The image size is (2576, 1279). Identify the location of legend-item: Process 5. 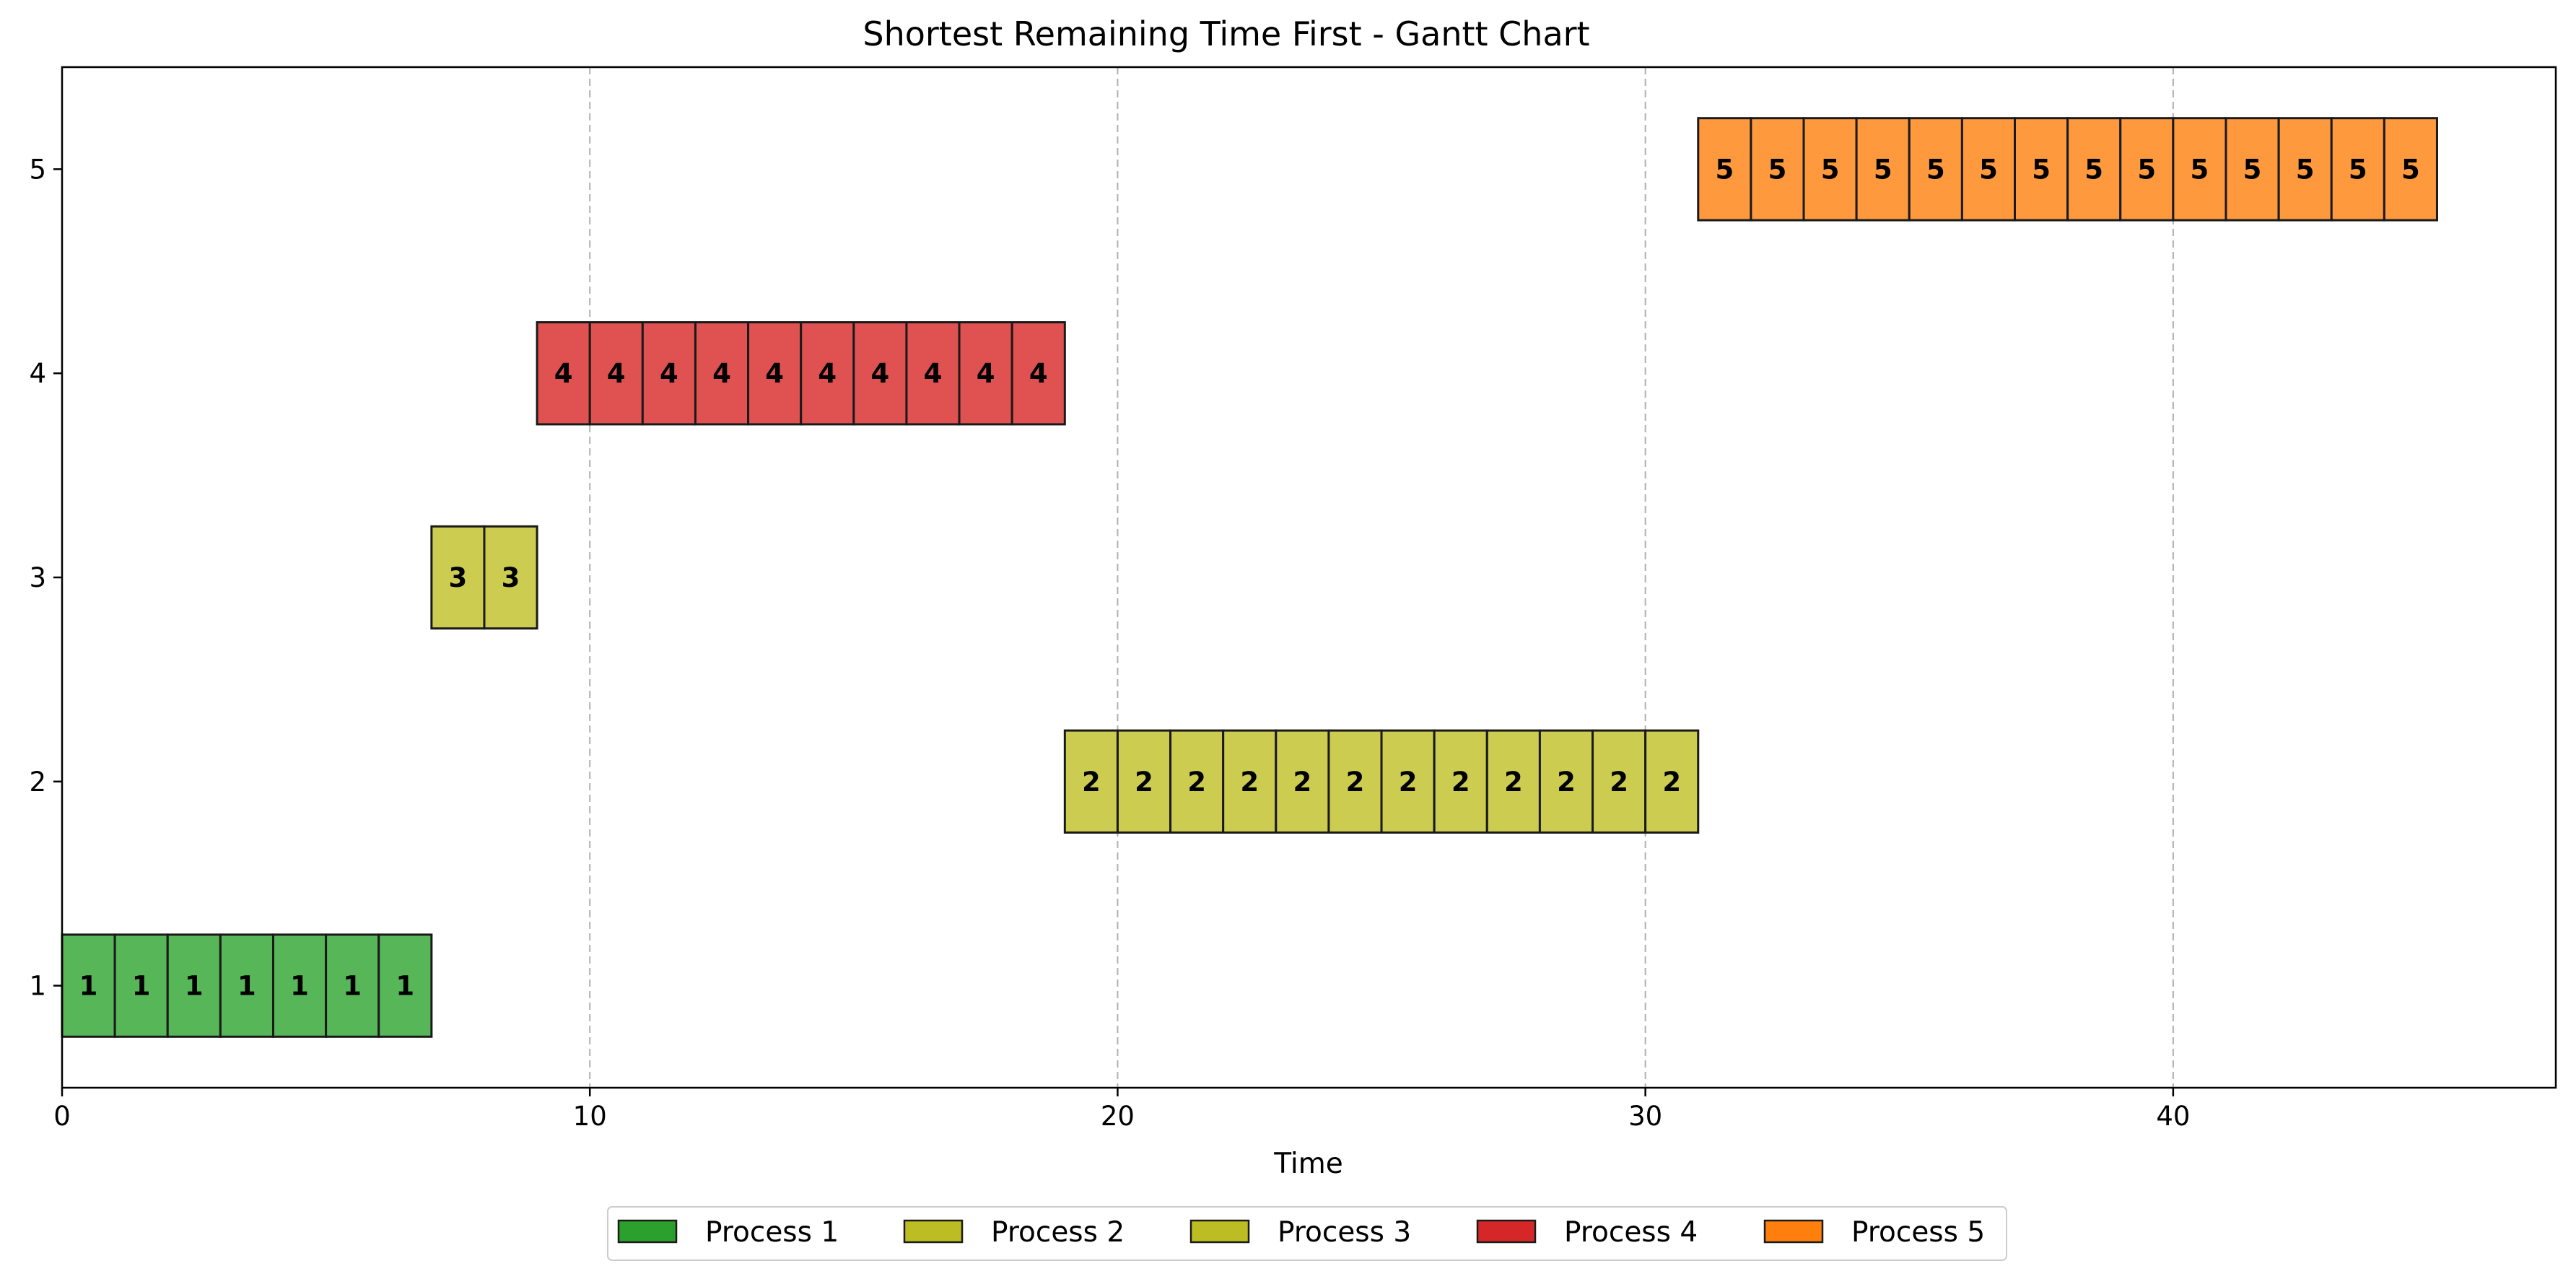
(1874, 1232).